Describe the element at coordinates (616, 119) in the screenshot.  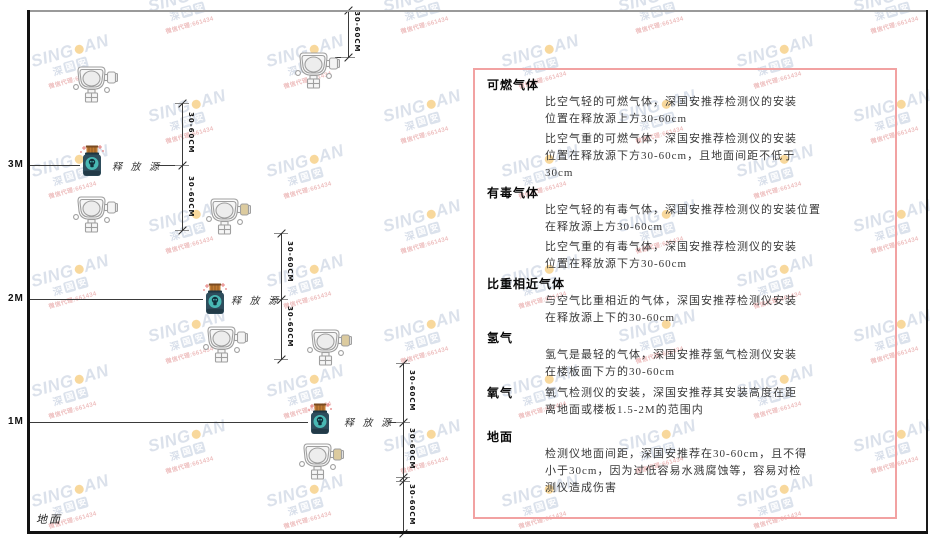
I see `text-line: 位置在释放源上方30-60cm` at that location.